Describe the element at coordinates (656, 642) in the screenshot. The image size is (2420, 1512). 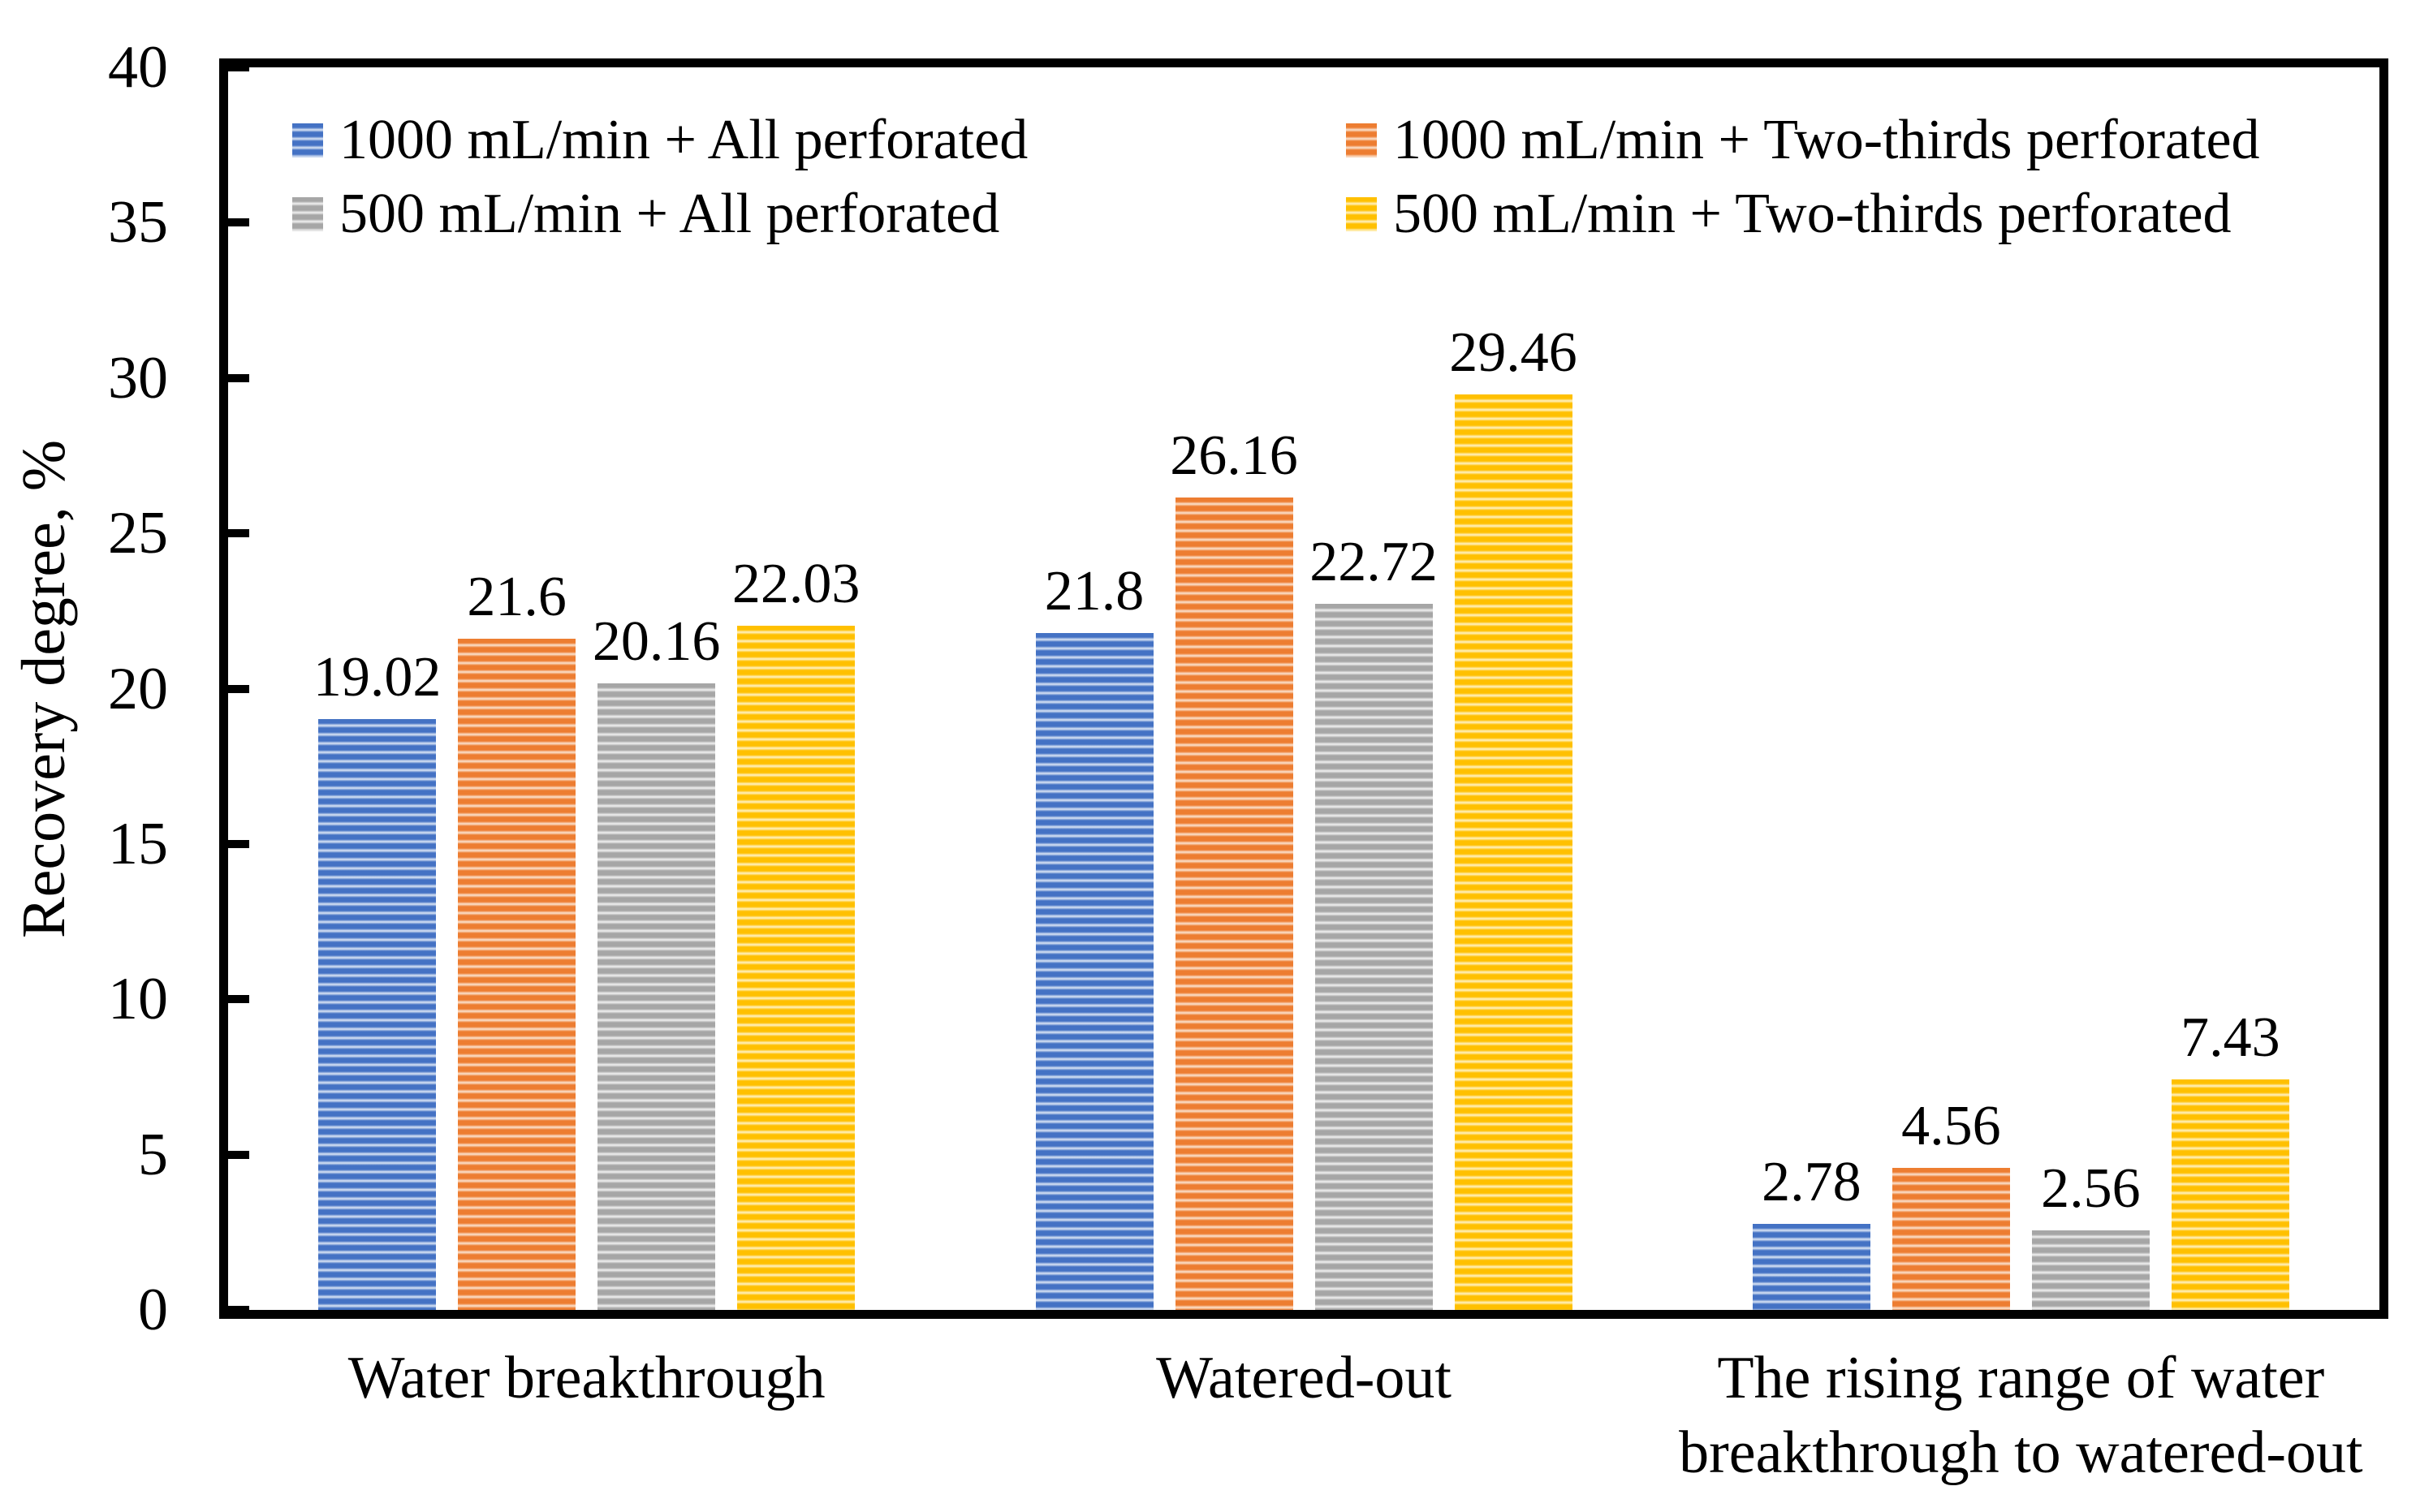
I see `bar-value-label: 20.16` at that location.